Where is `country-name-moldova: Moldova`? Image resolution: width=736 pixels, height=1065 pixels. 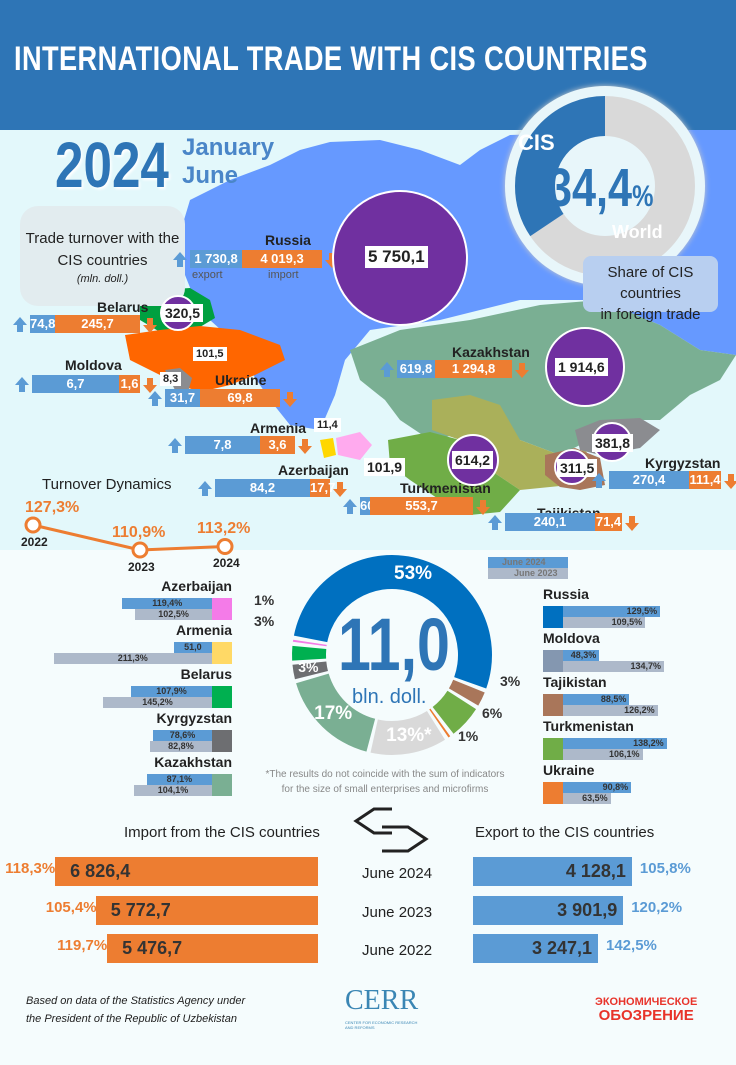
country-name-moldova: Moldova is located at coordinates (93, 365).